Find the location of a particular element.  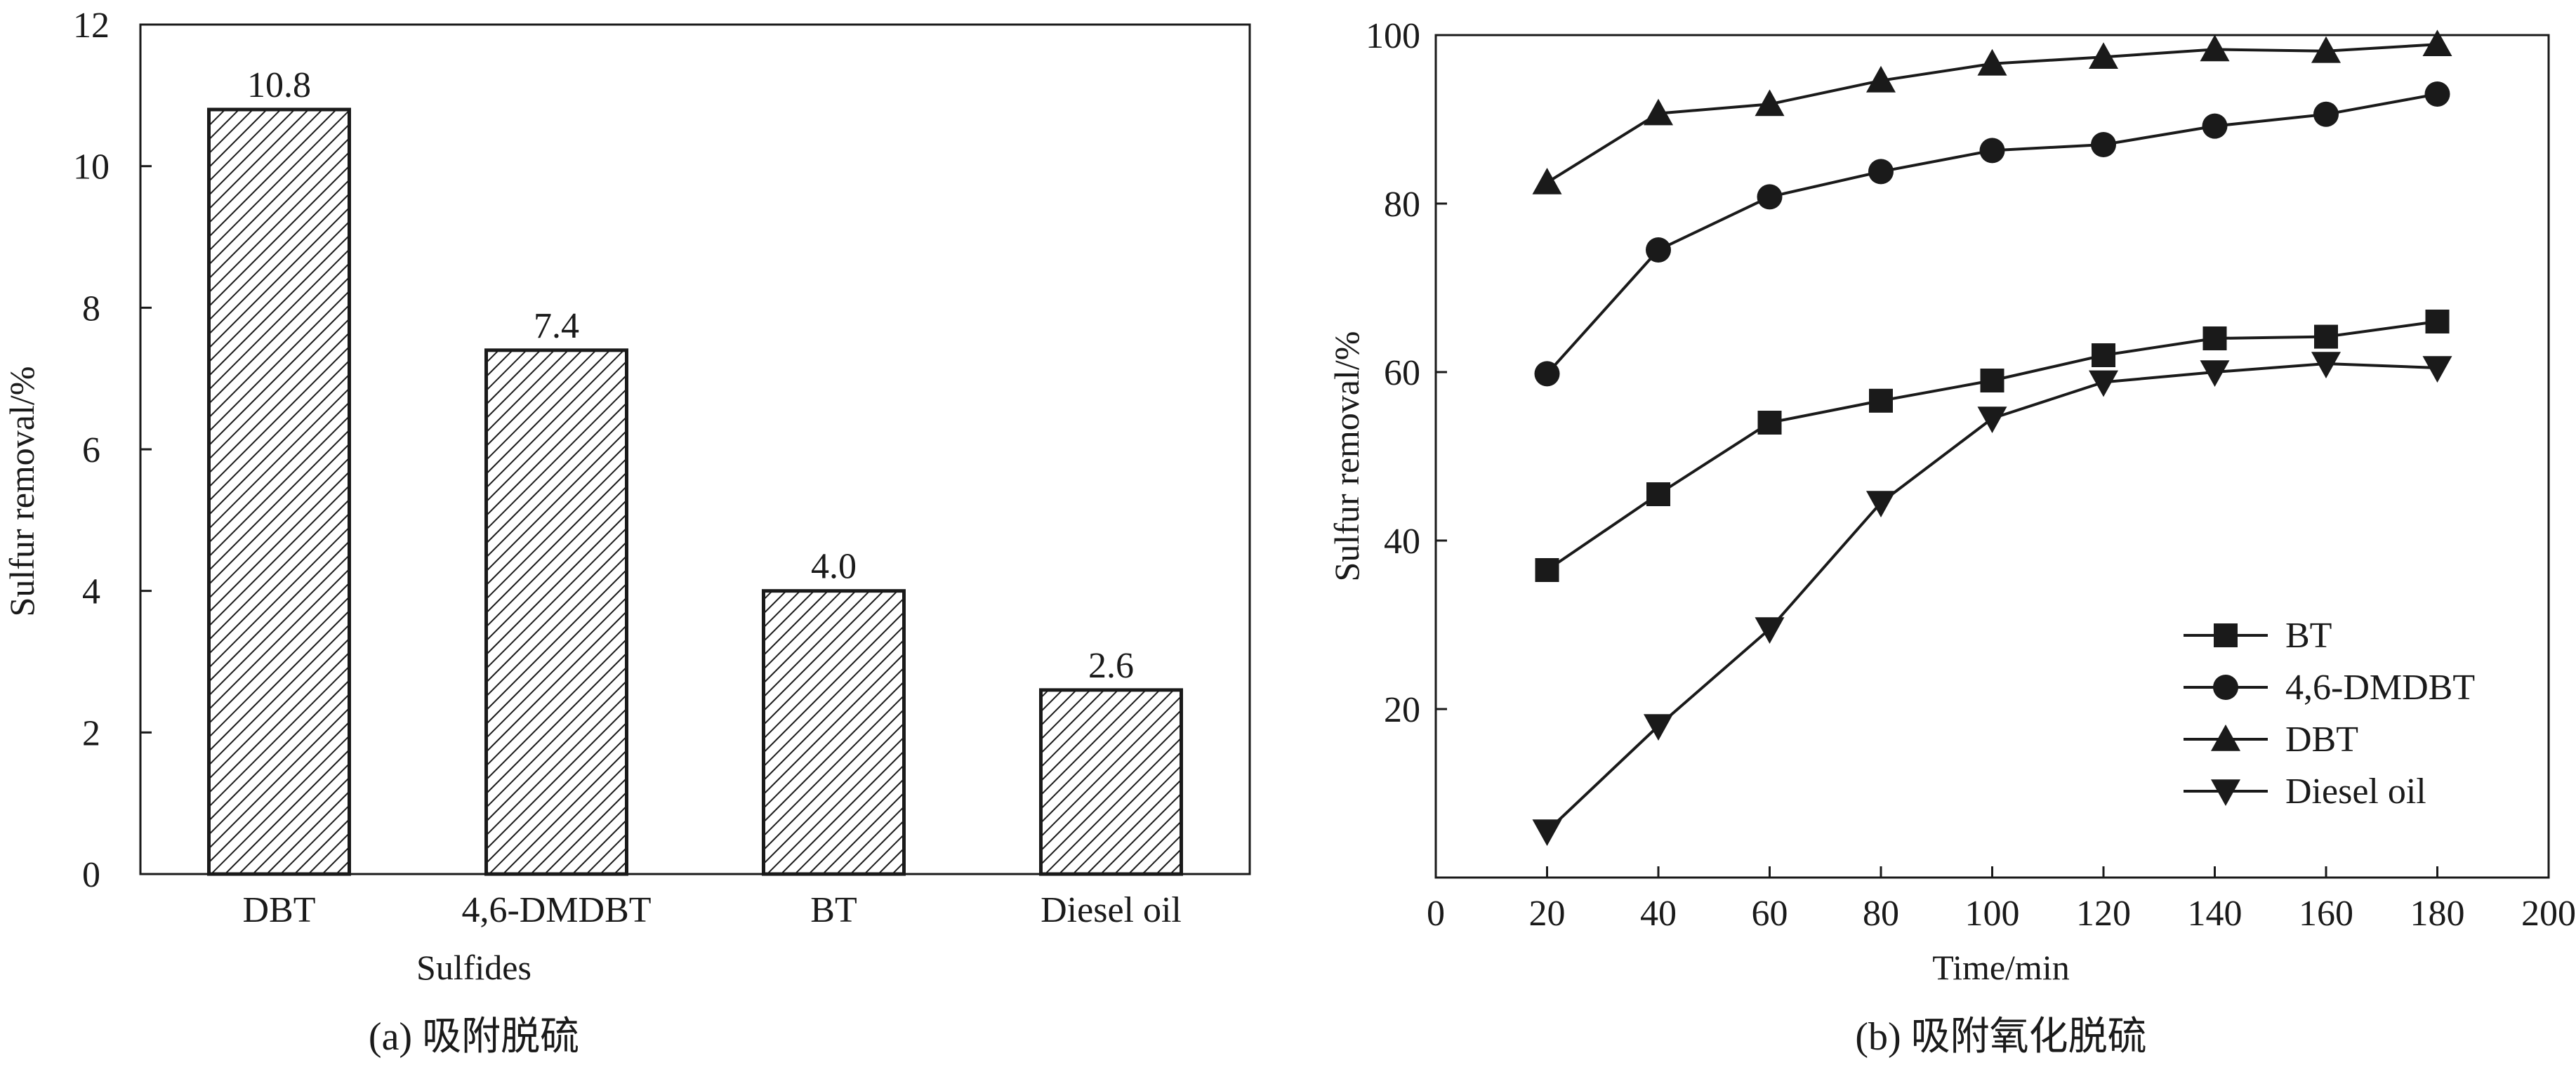

y-tick-label: 12 is located at coordinates (91, 26).